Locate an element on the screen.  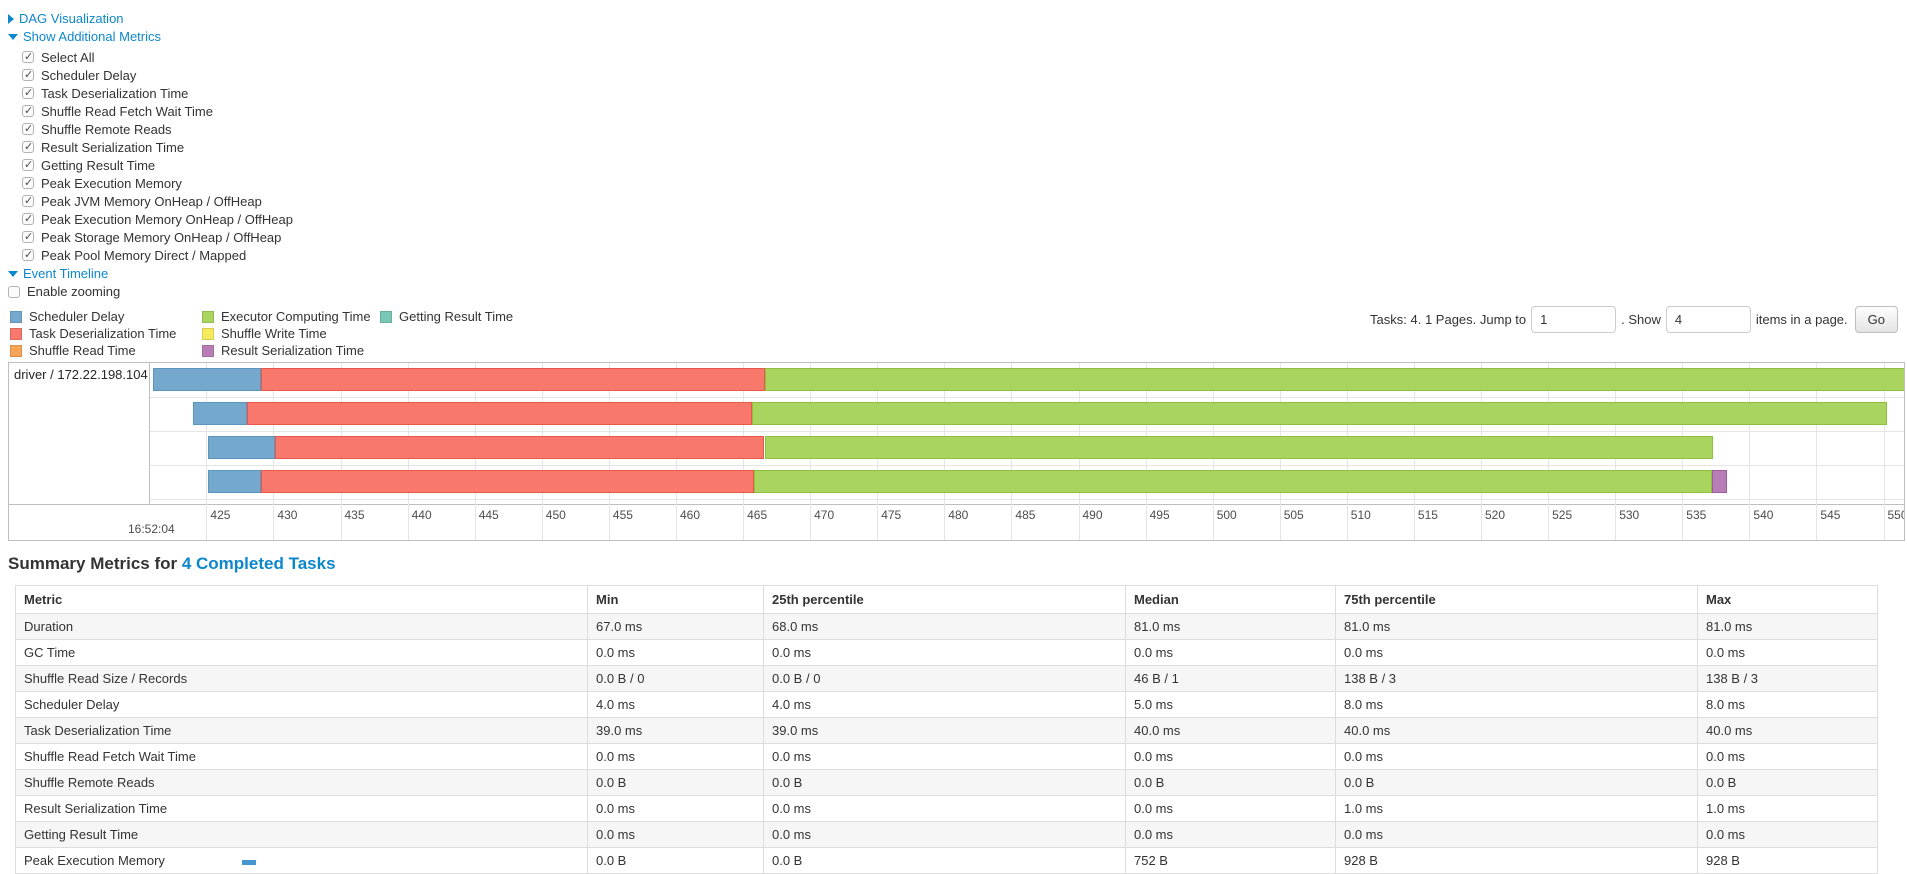
time-axis-major-label: 16:52:04 is located at coordinates (151, 529).